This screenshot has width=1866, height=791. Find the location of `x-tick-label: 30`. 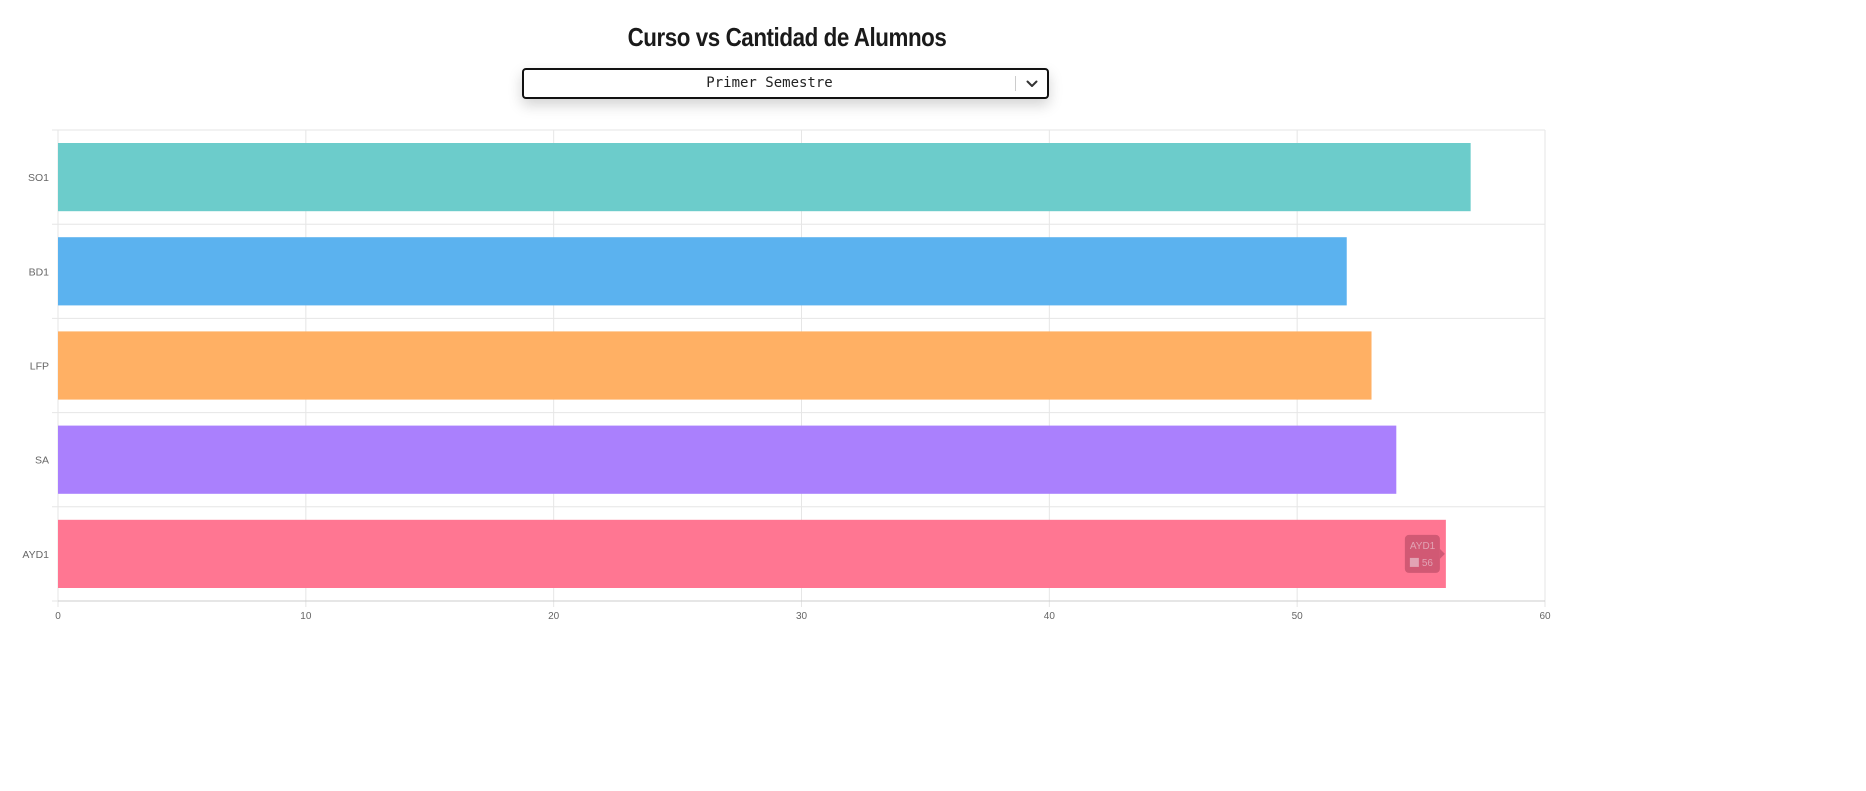

x-tick-label: 30 is located at coordinates (802, 616).